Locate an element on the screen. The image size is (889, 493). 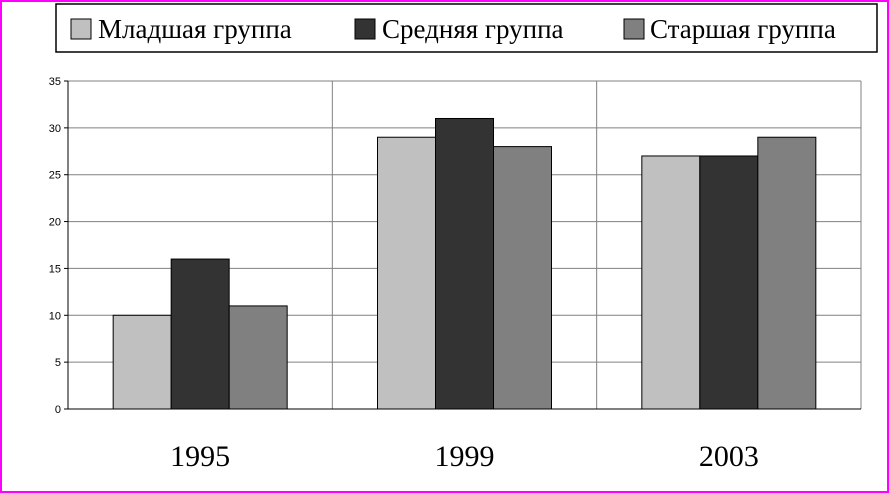
legend-label-0: Младшая группа is located at coordinates (195, 29).